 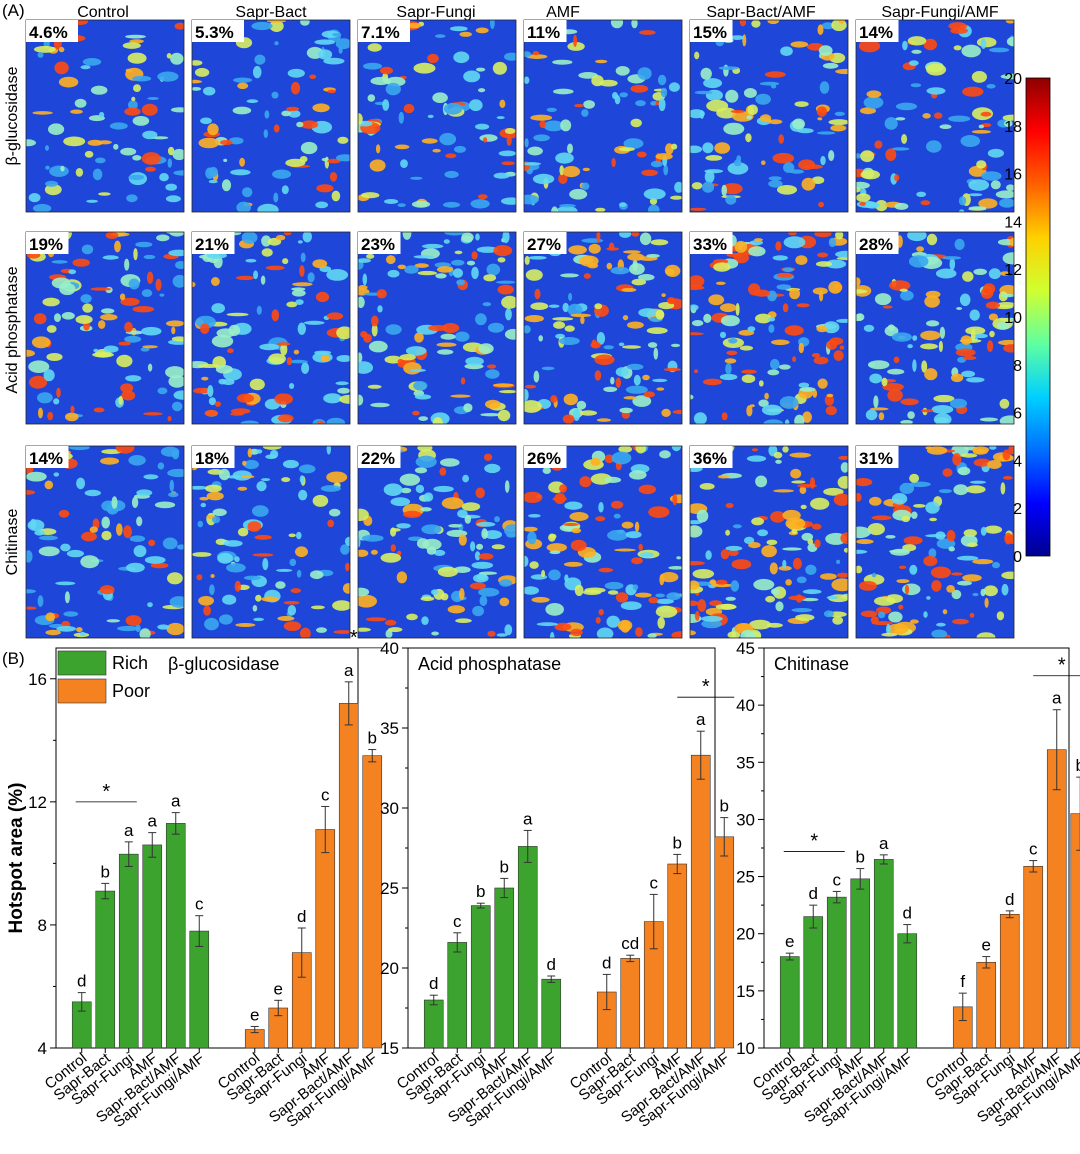 I want to click on significance-letter: a, so click(x=153, y=821).